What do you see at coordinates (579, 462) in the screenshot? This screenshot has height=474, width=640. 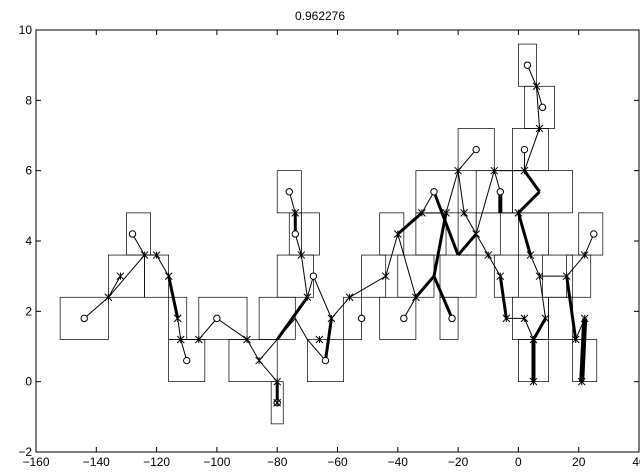 I see `x-tick-label: 20` at bounding box center [579, 462].